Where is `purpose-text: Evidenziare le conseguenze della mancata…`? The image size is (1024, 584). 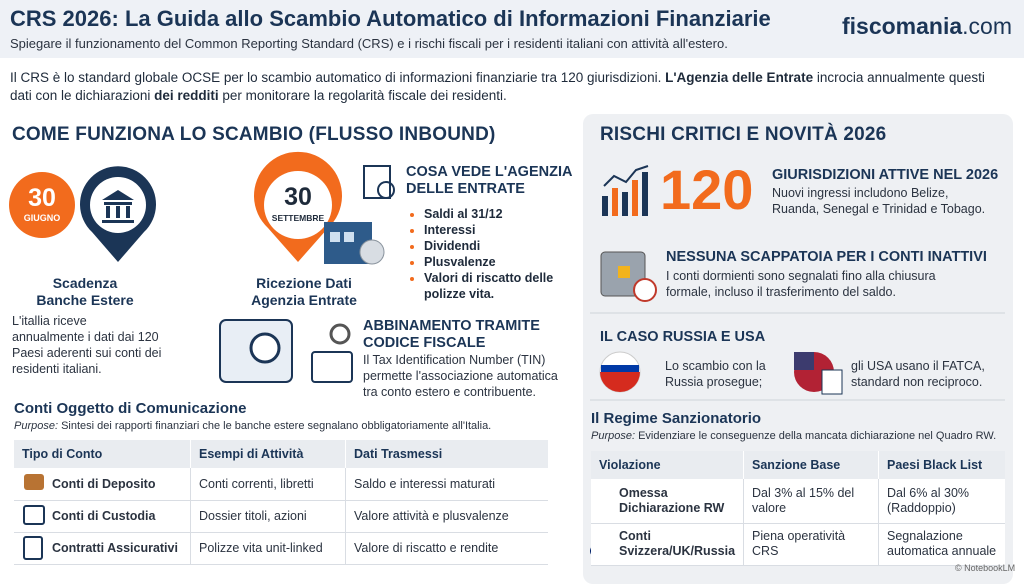 purpose-text: Evidenziare le conseguenze della mancata… is located at coordinates (817, 436).